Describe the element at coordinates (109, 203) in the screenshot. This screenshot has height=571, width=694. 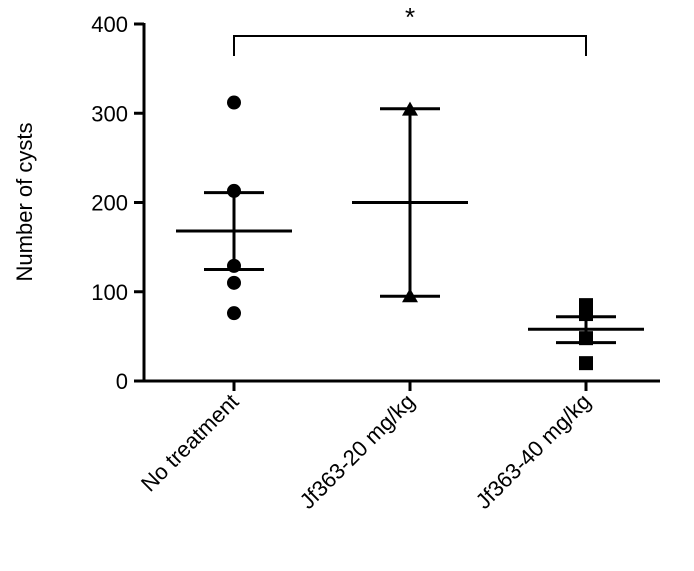
I see `y-tick-label: 200` at that location.